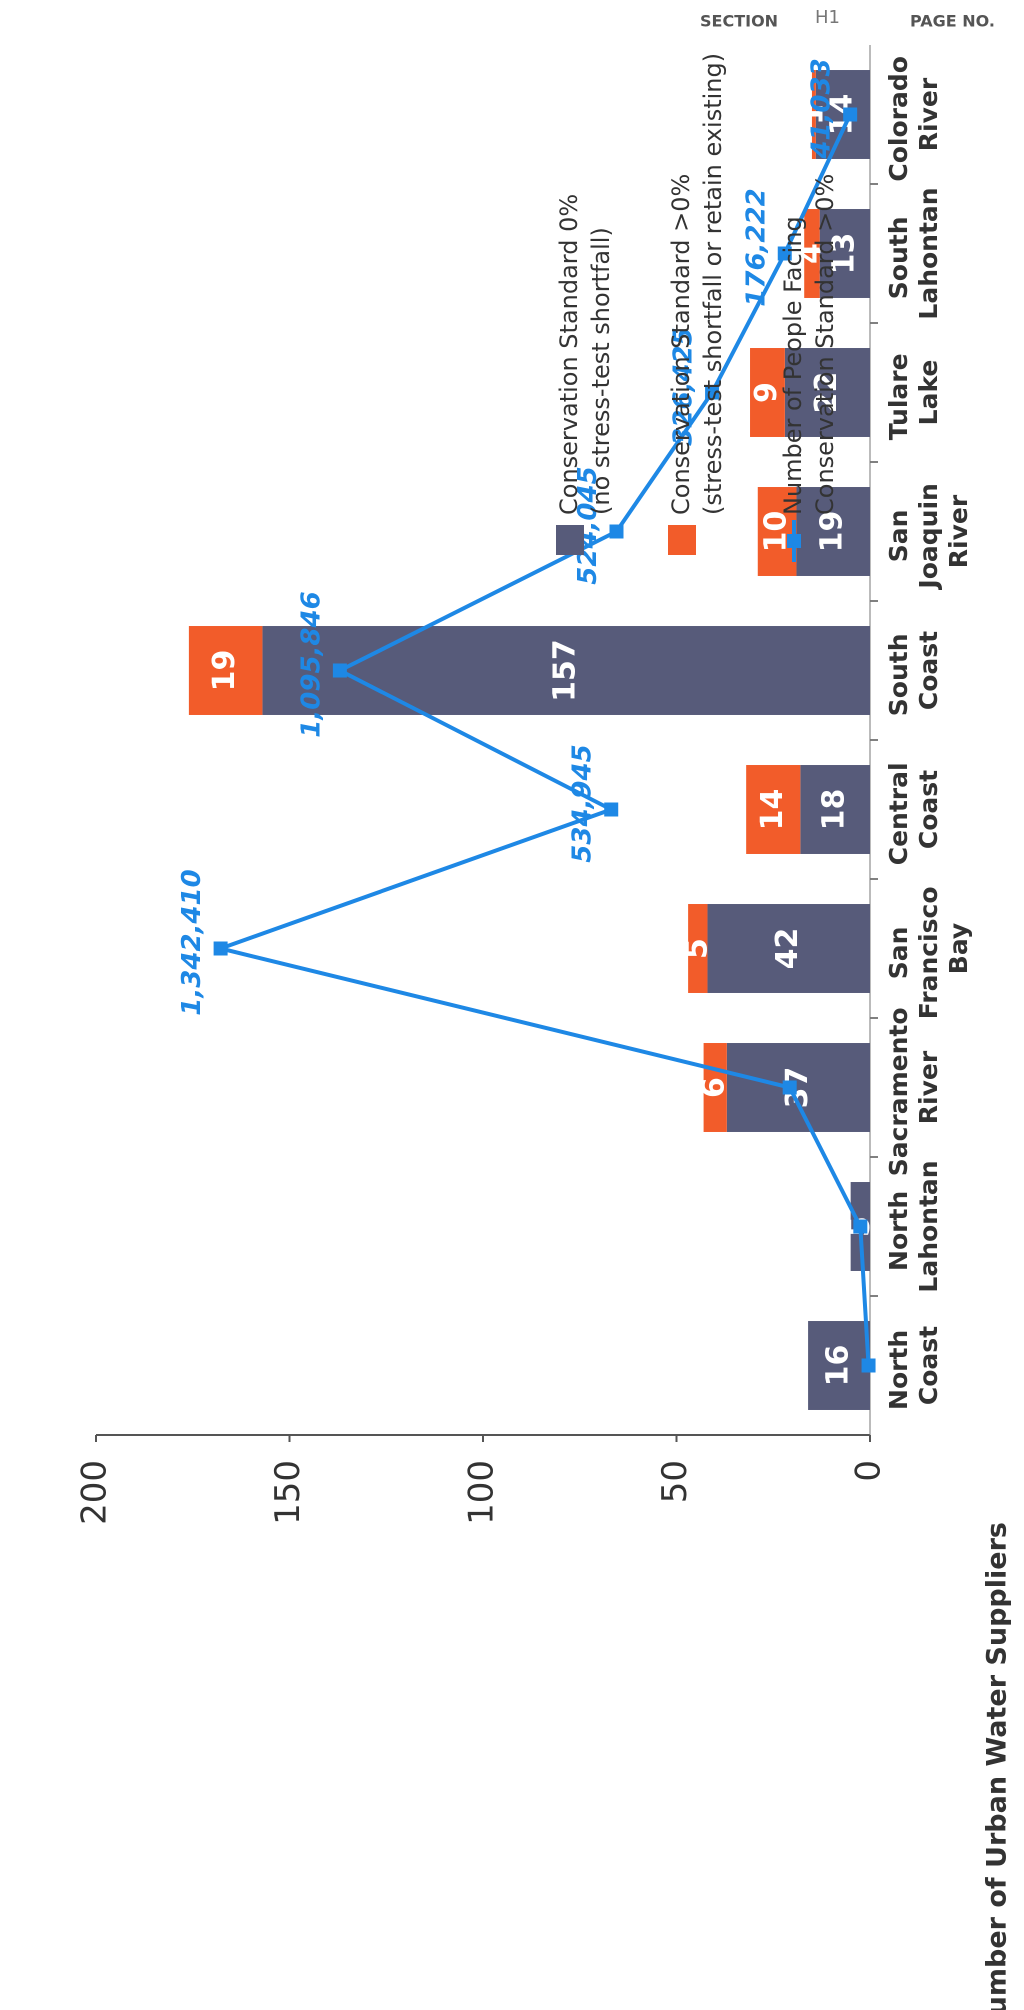 The image size is (1024, 2010). Describe the element at coordinates (928, 948) in the screenshot. I see `x-tick-label: San Francisco Bay` at that location.